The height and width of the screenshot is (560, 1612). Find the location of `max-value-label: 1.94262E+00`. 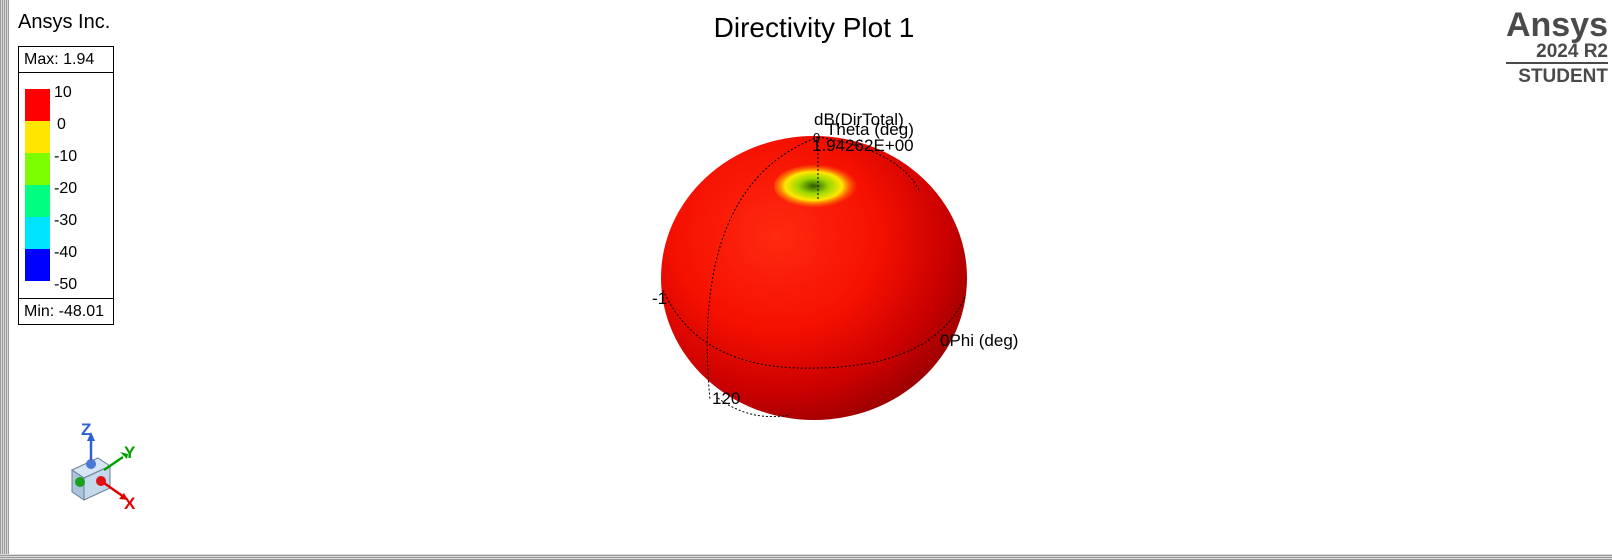

max-value-label: 1.94262E+00 is located at coordinates (863, 145).